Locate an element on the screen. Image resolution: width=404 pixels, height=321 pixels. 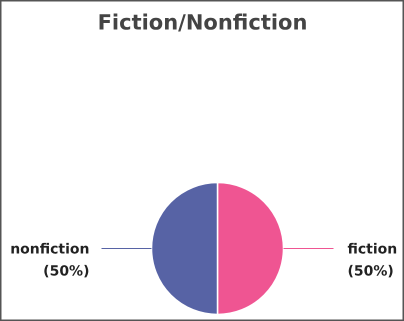
slice-label: nonfiction is located at coordinates (50, 250).